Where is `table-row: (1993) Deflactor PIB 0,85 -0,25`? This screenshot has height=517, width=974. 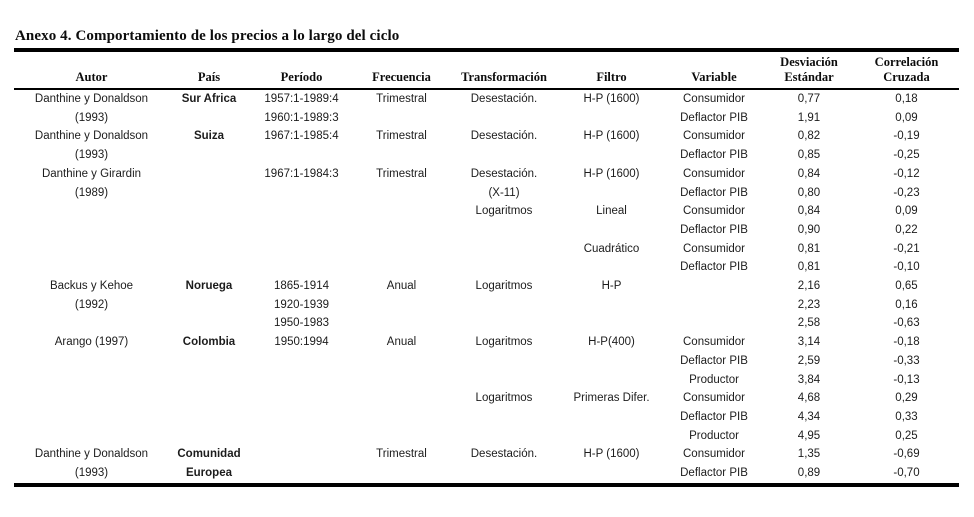
table-row: (1993) Deflactor PIB 0,85 -0,25 is located at coordinates (486, 155).